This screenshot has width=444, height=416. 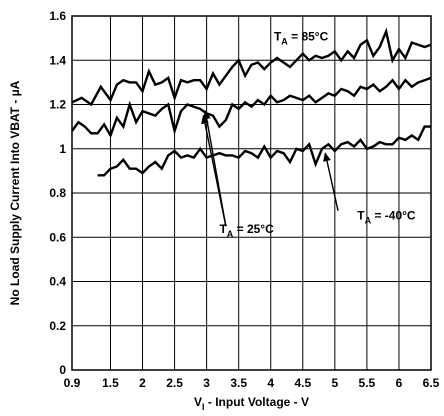 I want to click on y-tick-label: 1.2, so click(x=57, y=105).